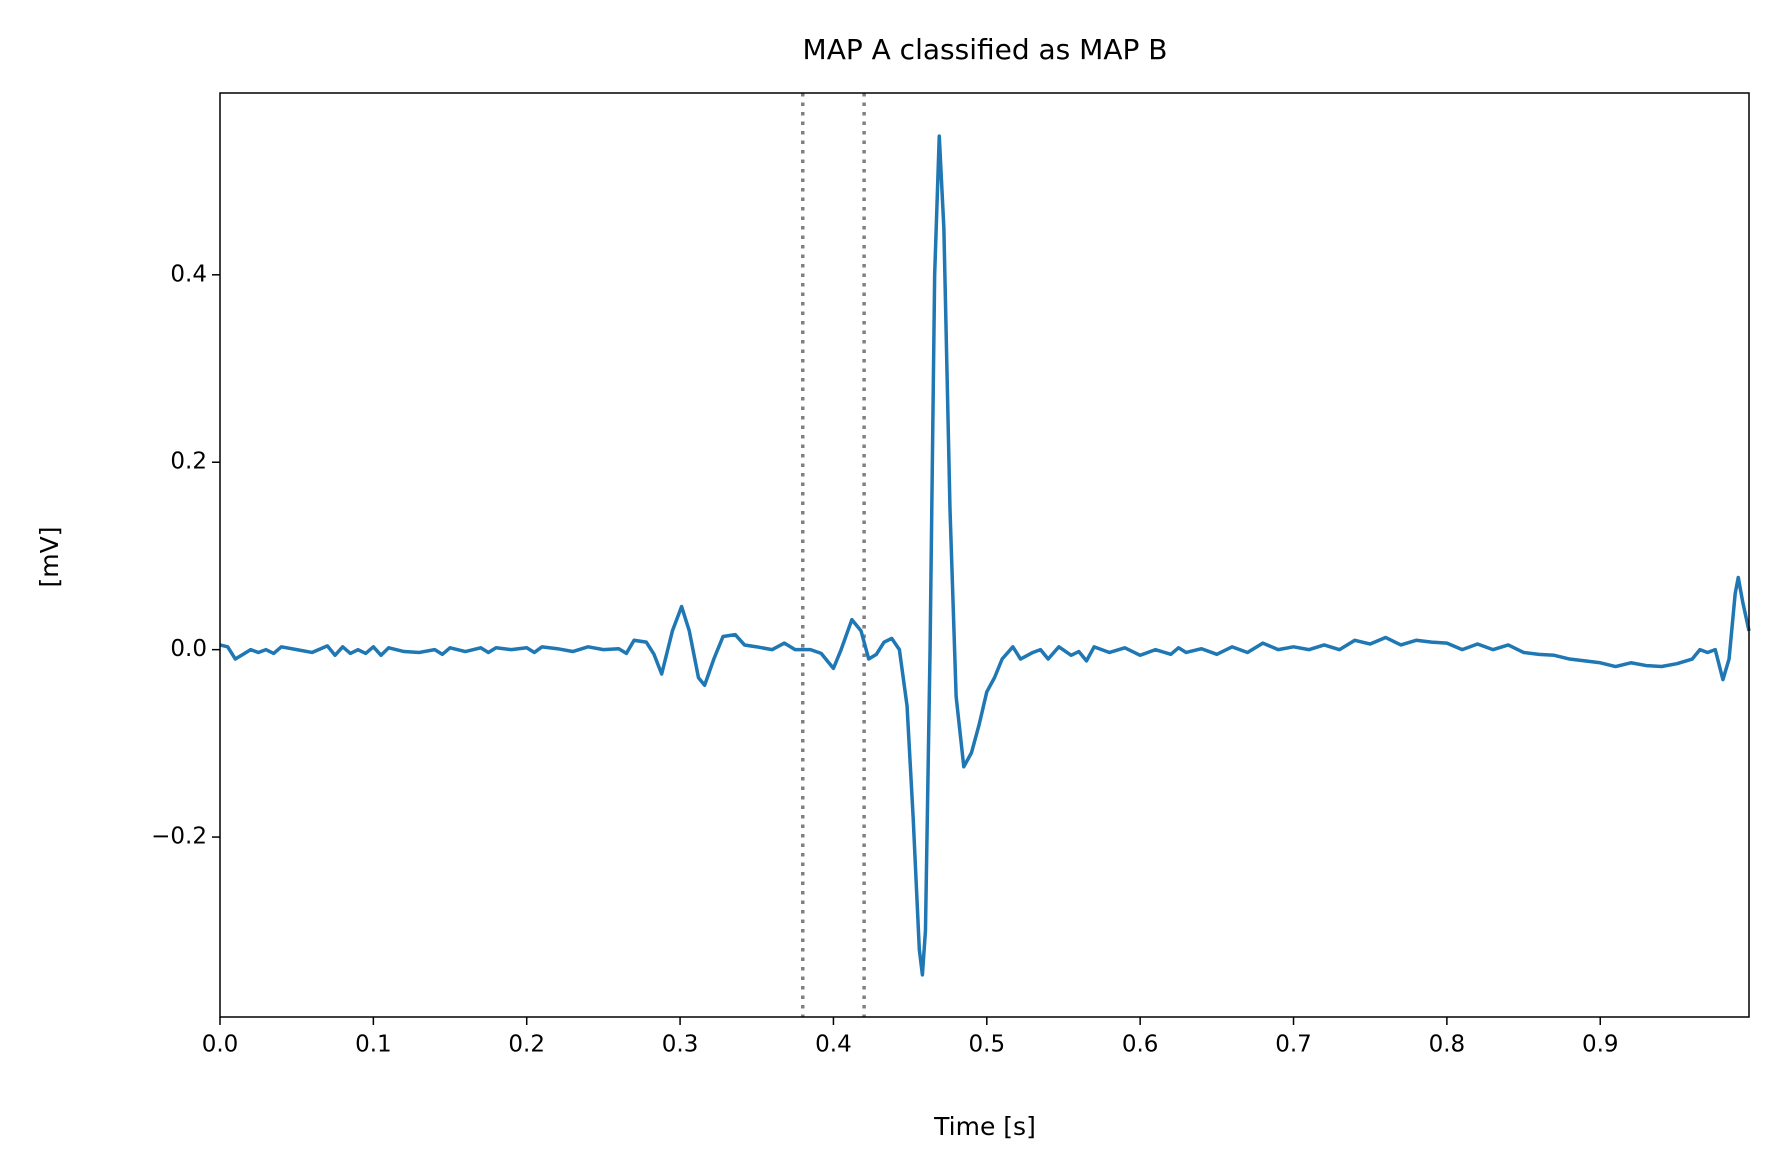  What do you see at coordinates (1293, 1045) in the screenshot?
I see `x-tick-label: 0.7` at bounding box center [1293, 1045].